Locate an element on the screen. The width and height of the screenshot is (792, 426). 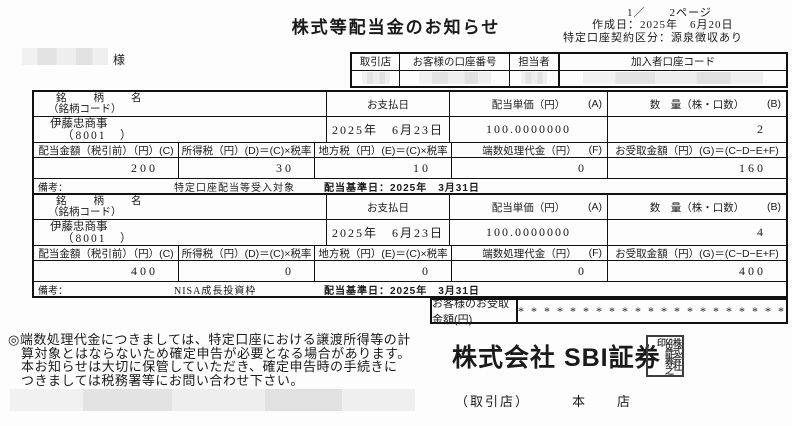
block2-stock-row: 伊藤忠商事 （8001 ） 2025年 6月23日 100.0000000 4 is located at coordinates (410, 233).